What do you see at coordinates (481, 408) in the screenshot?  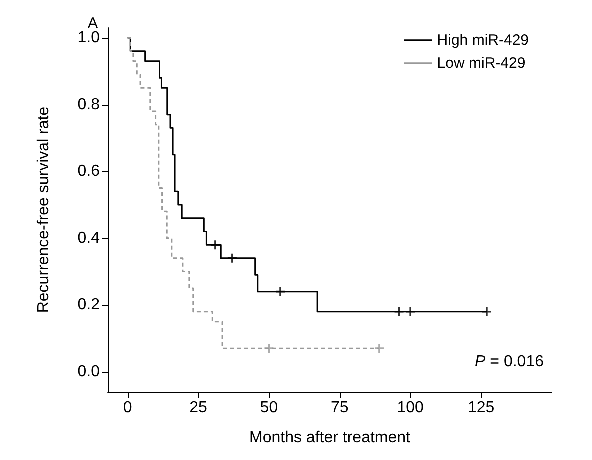 I see `x-tick-label: 125` at bounding box center [481, 408].